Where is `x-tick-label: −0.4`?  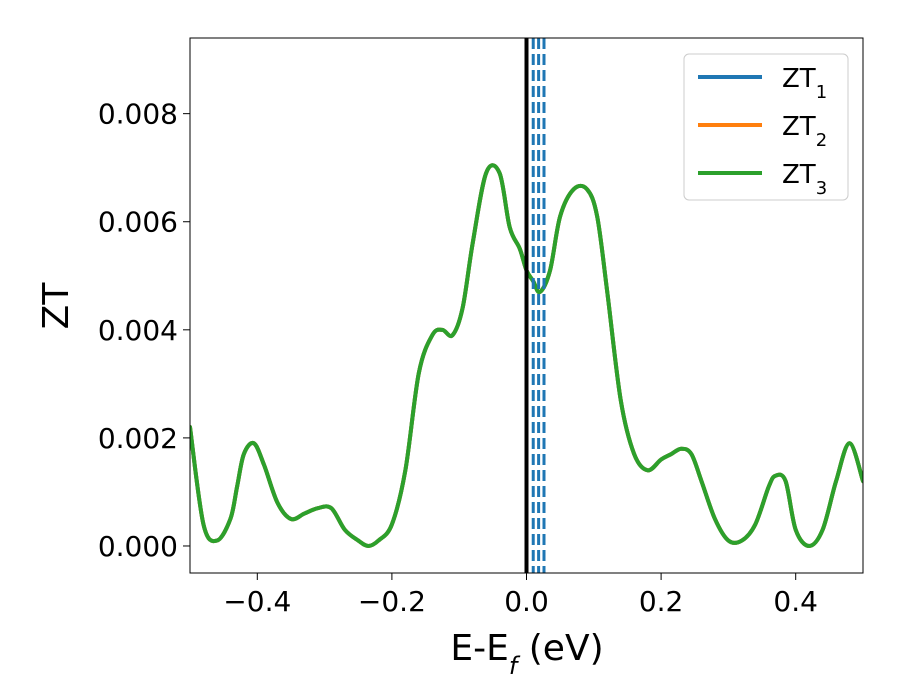
x-tick-label: −0.4 is located at coordinates (257, 601).